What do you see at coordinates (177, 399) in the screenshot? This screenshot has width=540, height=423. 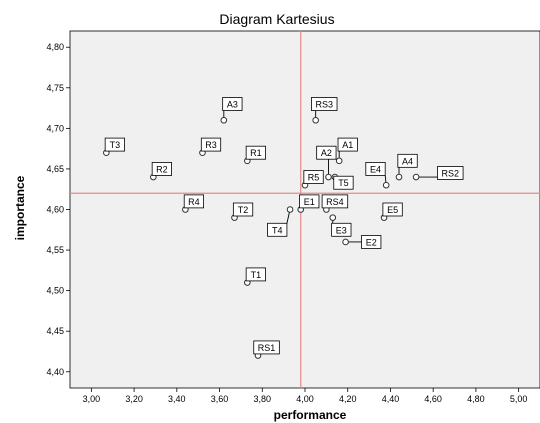 I see `x-tick-label: 3,40` at bounding box center [177, 399].